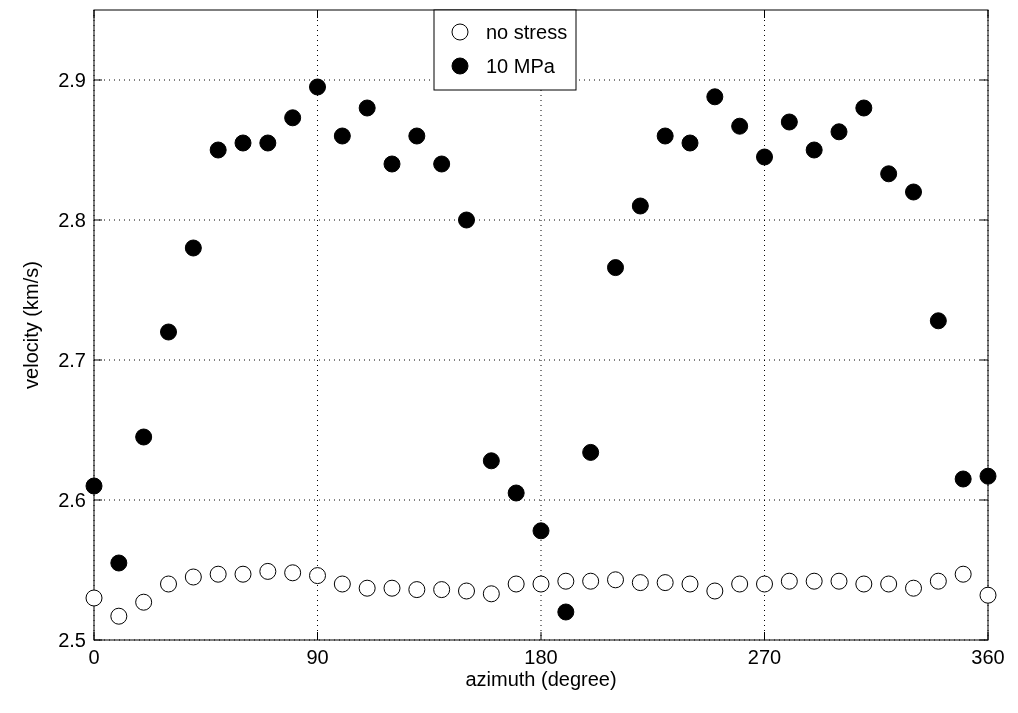  Describe the element at coordinates (988, 657) in the screenshot. I see `x-tick-label: 360` at that location.